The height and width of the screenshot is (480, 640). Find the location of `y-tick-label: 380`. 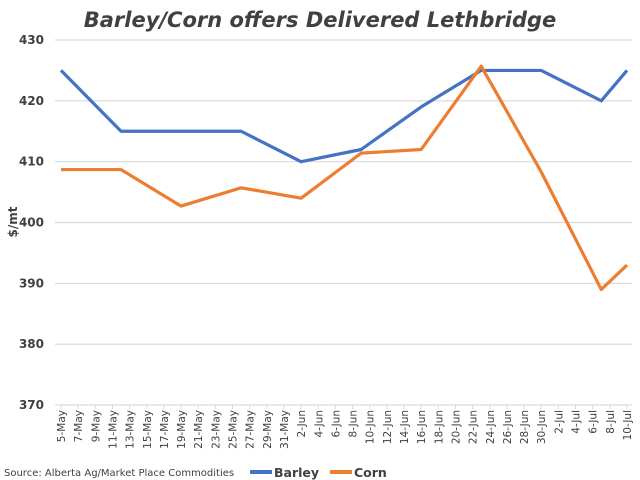

y-tick-label: 380 is located at coordinates (31, 344).